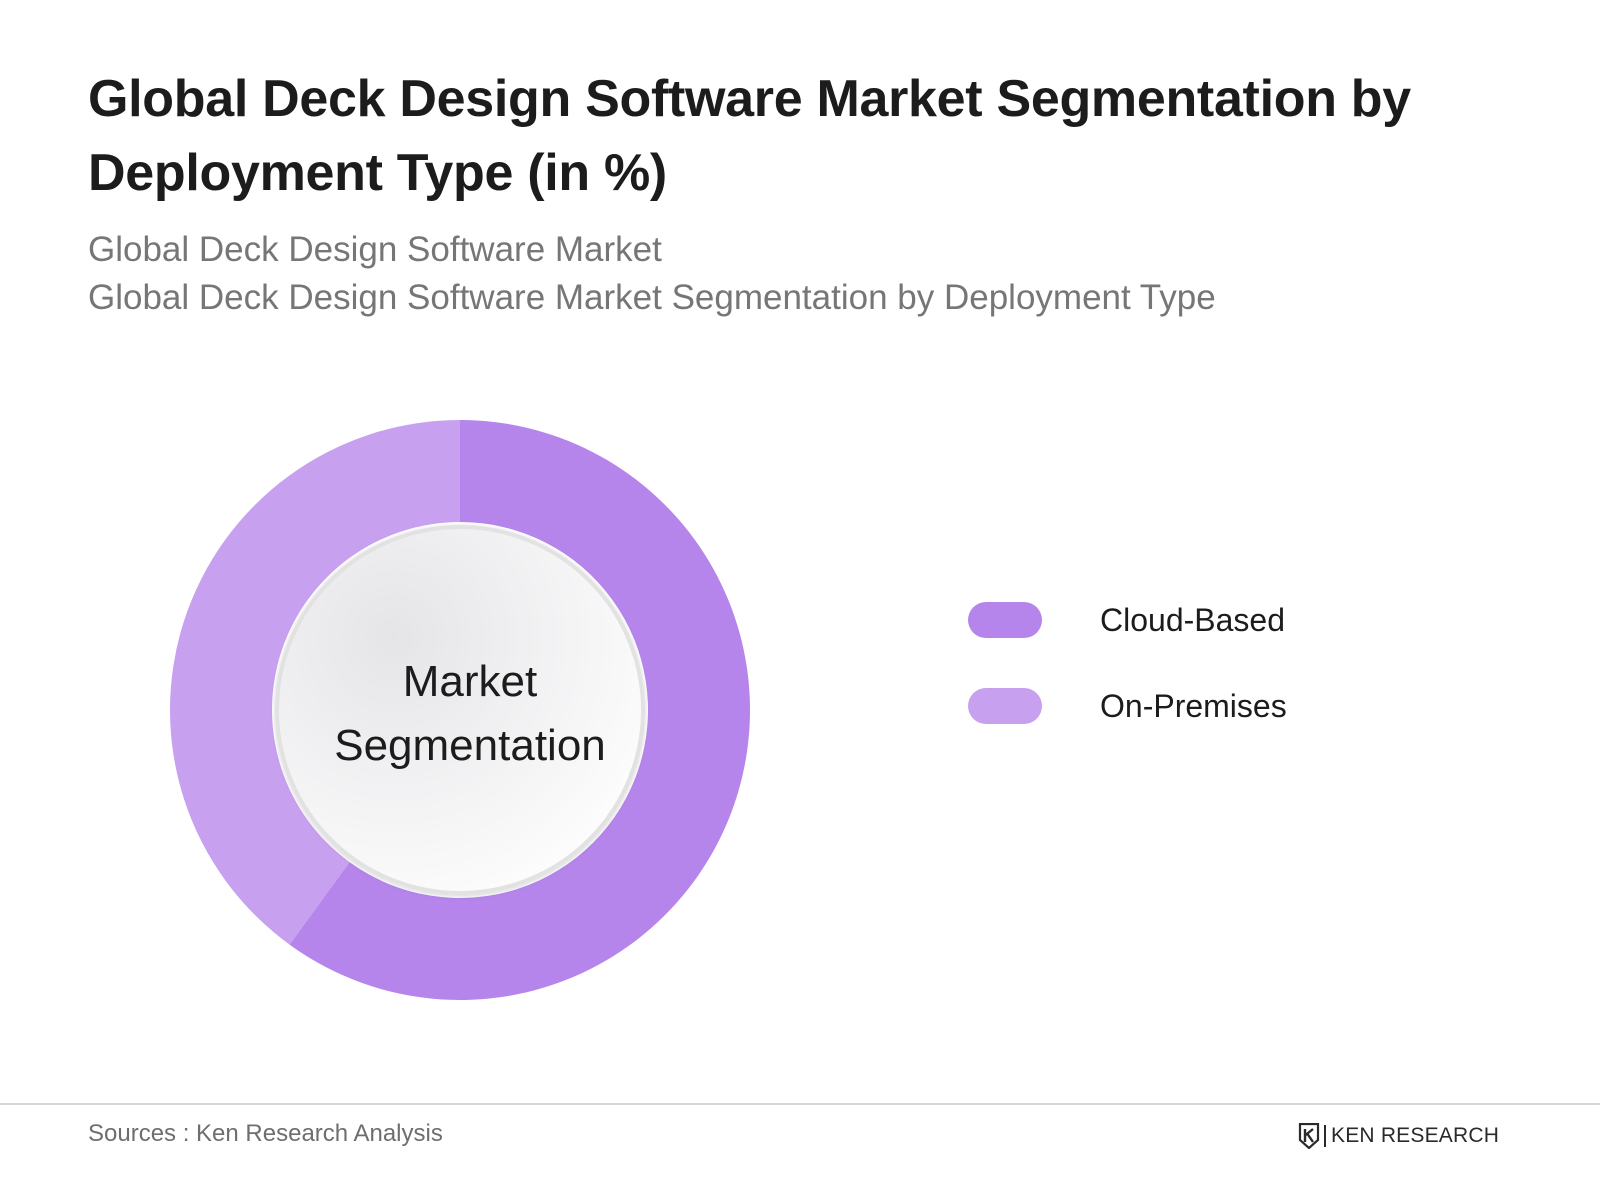 The width and height of the screenshot is (1600, 1200). Describe the element at coordinates (1193, 706) in the screenshot. I see `legend-label-on-premises: On-Premises` at that location.